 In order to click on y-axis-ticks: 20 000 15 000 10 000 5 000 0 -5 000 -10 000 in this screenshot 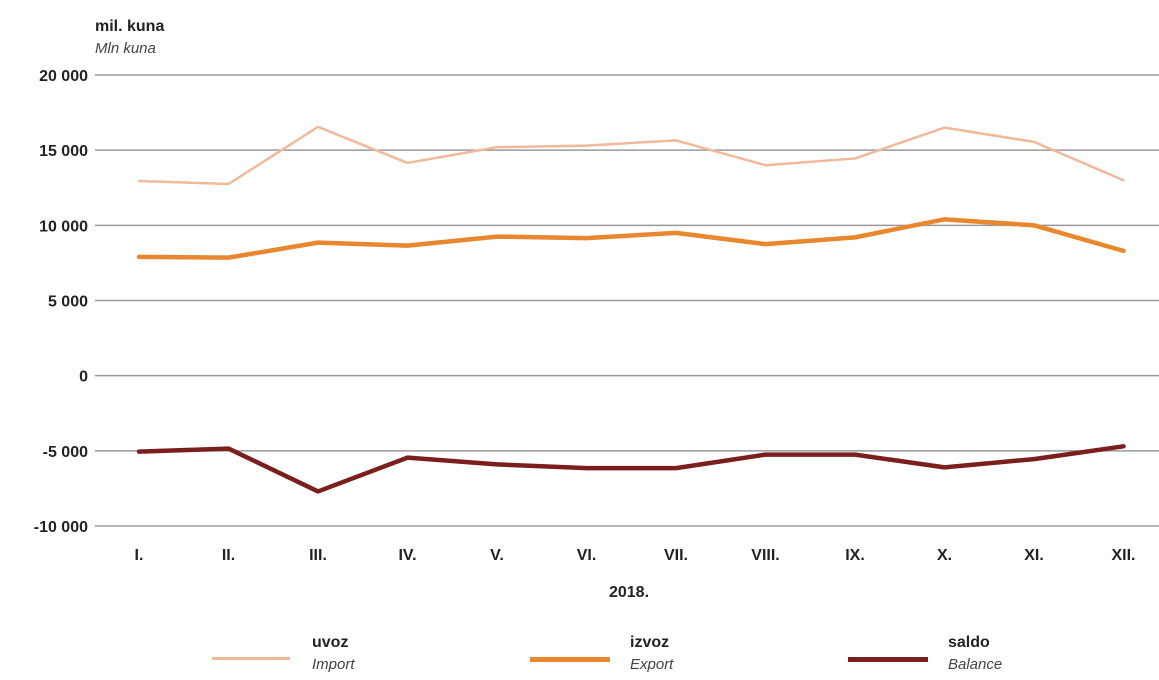, I will do `click(61, 302)`.